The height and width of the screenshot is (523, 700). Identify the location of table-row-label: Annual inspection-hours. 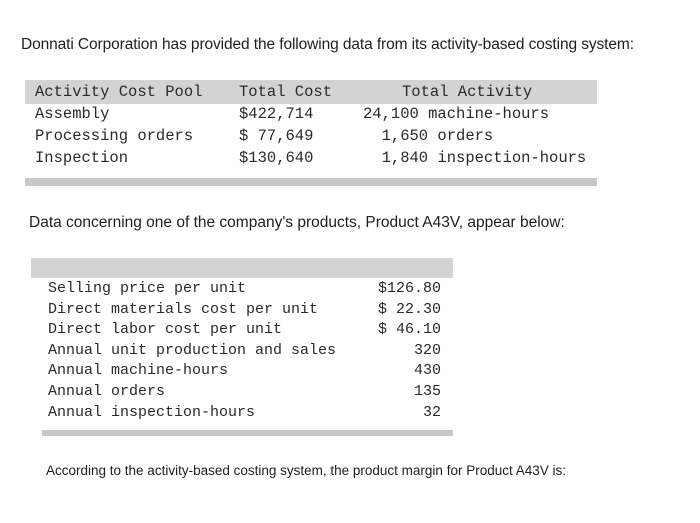
(152, 412).